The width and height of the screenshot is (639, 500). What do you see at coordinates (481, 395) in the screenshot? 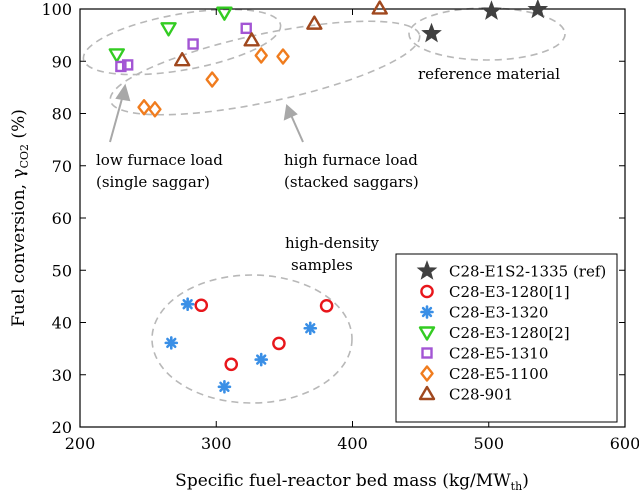
I see `legend-label-6: C28-901` at bounding box center [481, 395].